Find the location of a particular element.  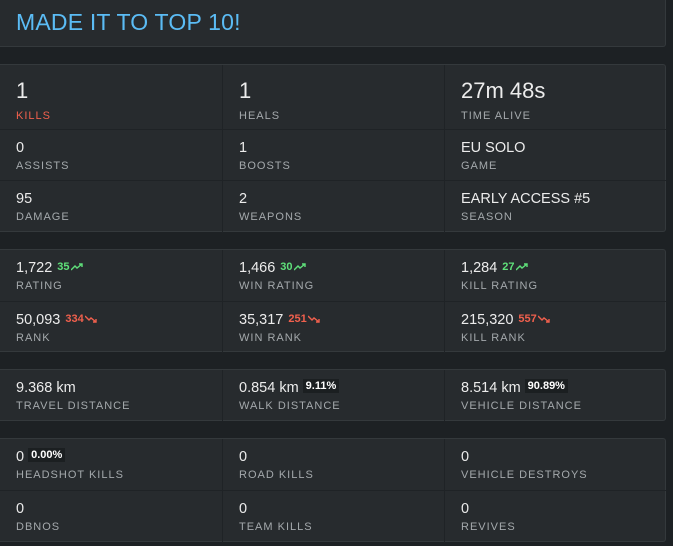

rank-stat: 50,093 334 RANK is located at coordinates (111, 327).